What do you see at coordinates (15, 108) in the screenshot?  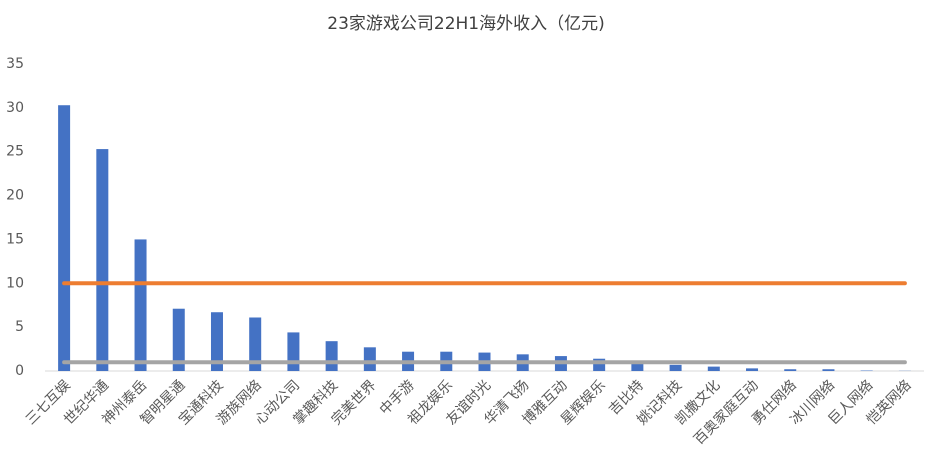 I see `y-tick-label: 30` at bounding box center [15, 108].